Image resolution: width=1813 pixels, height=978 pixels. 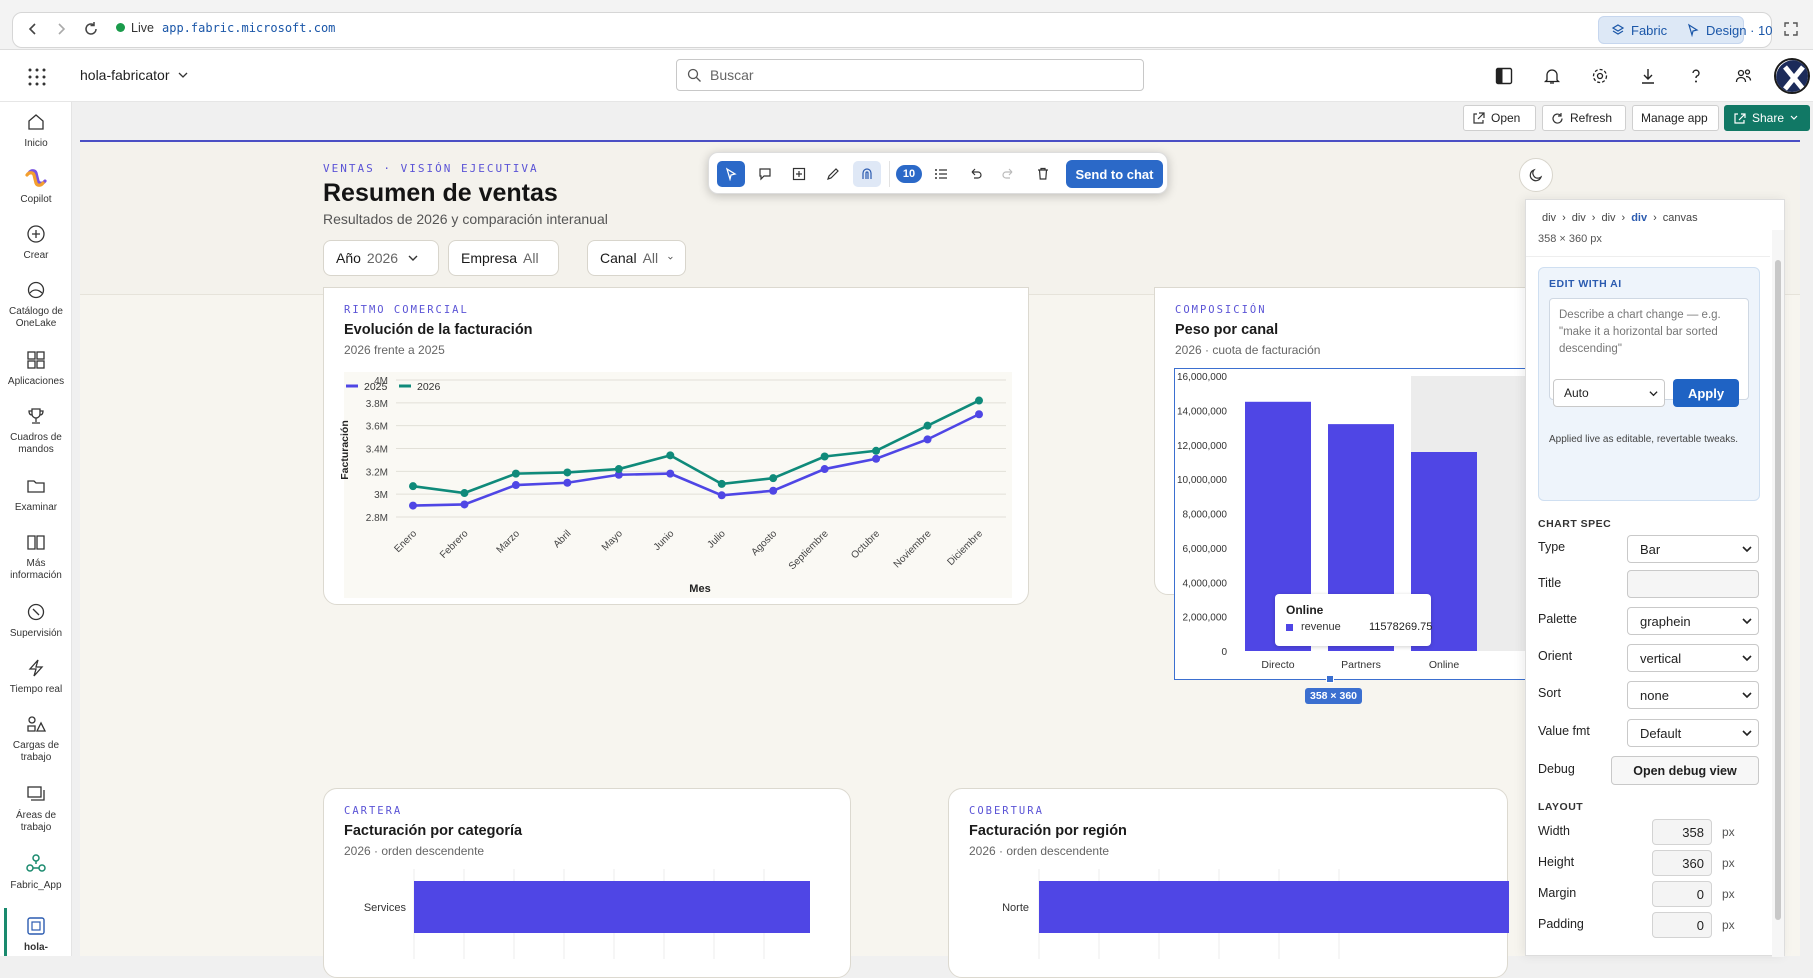 I want to click on rail-label: Crear, so click(x=36, y=255).